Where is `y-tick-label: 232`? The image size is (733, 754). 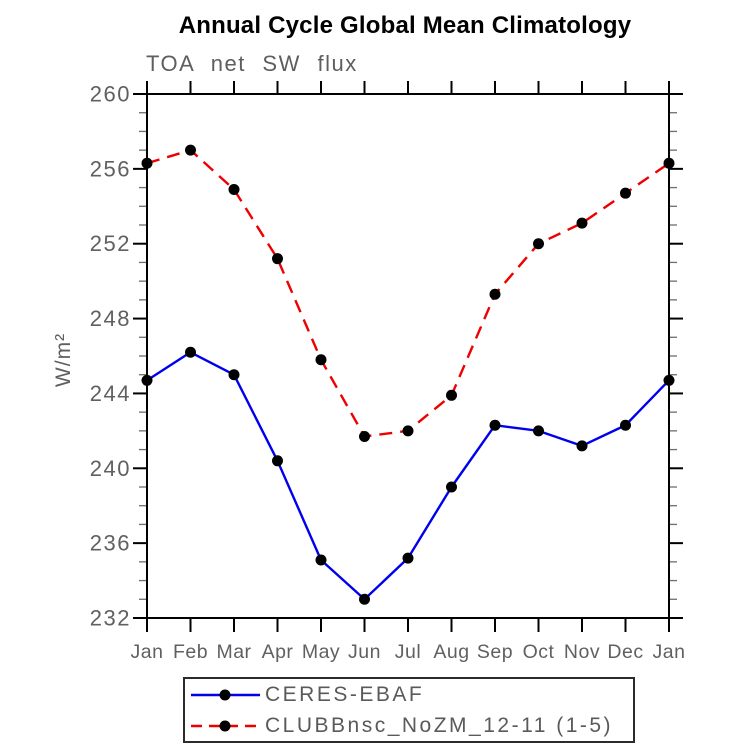
y-tick-label: 232 is located at coordinates (110, 618).